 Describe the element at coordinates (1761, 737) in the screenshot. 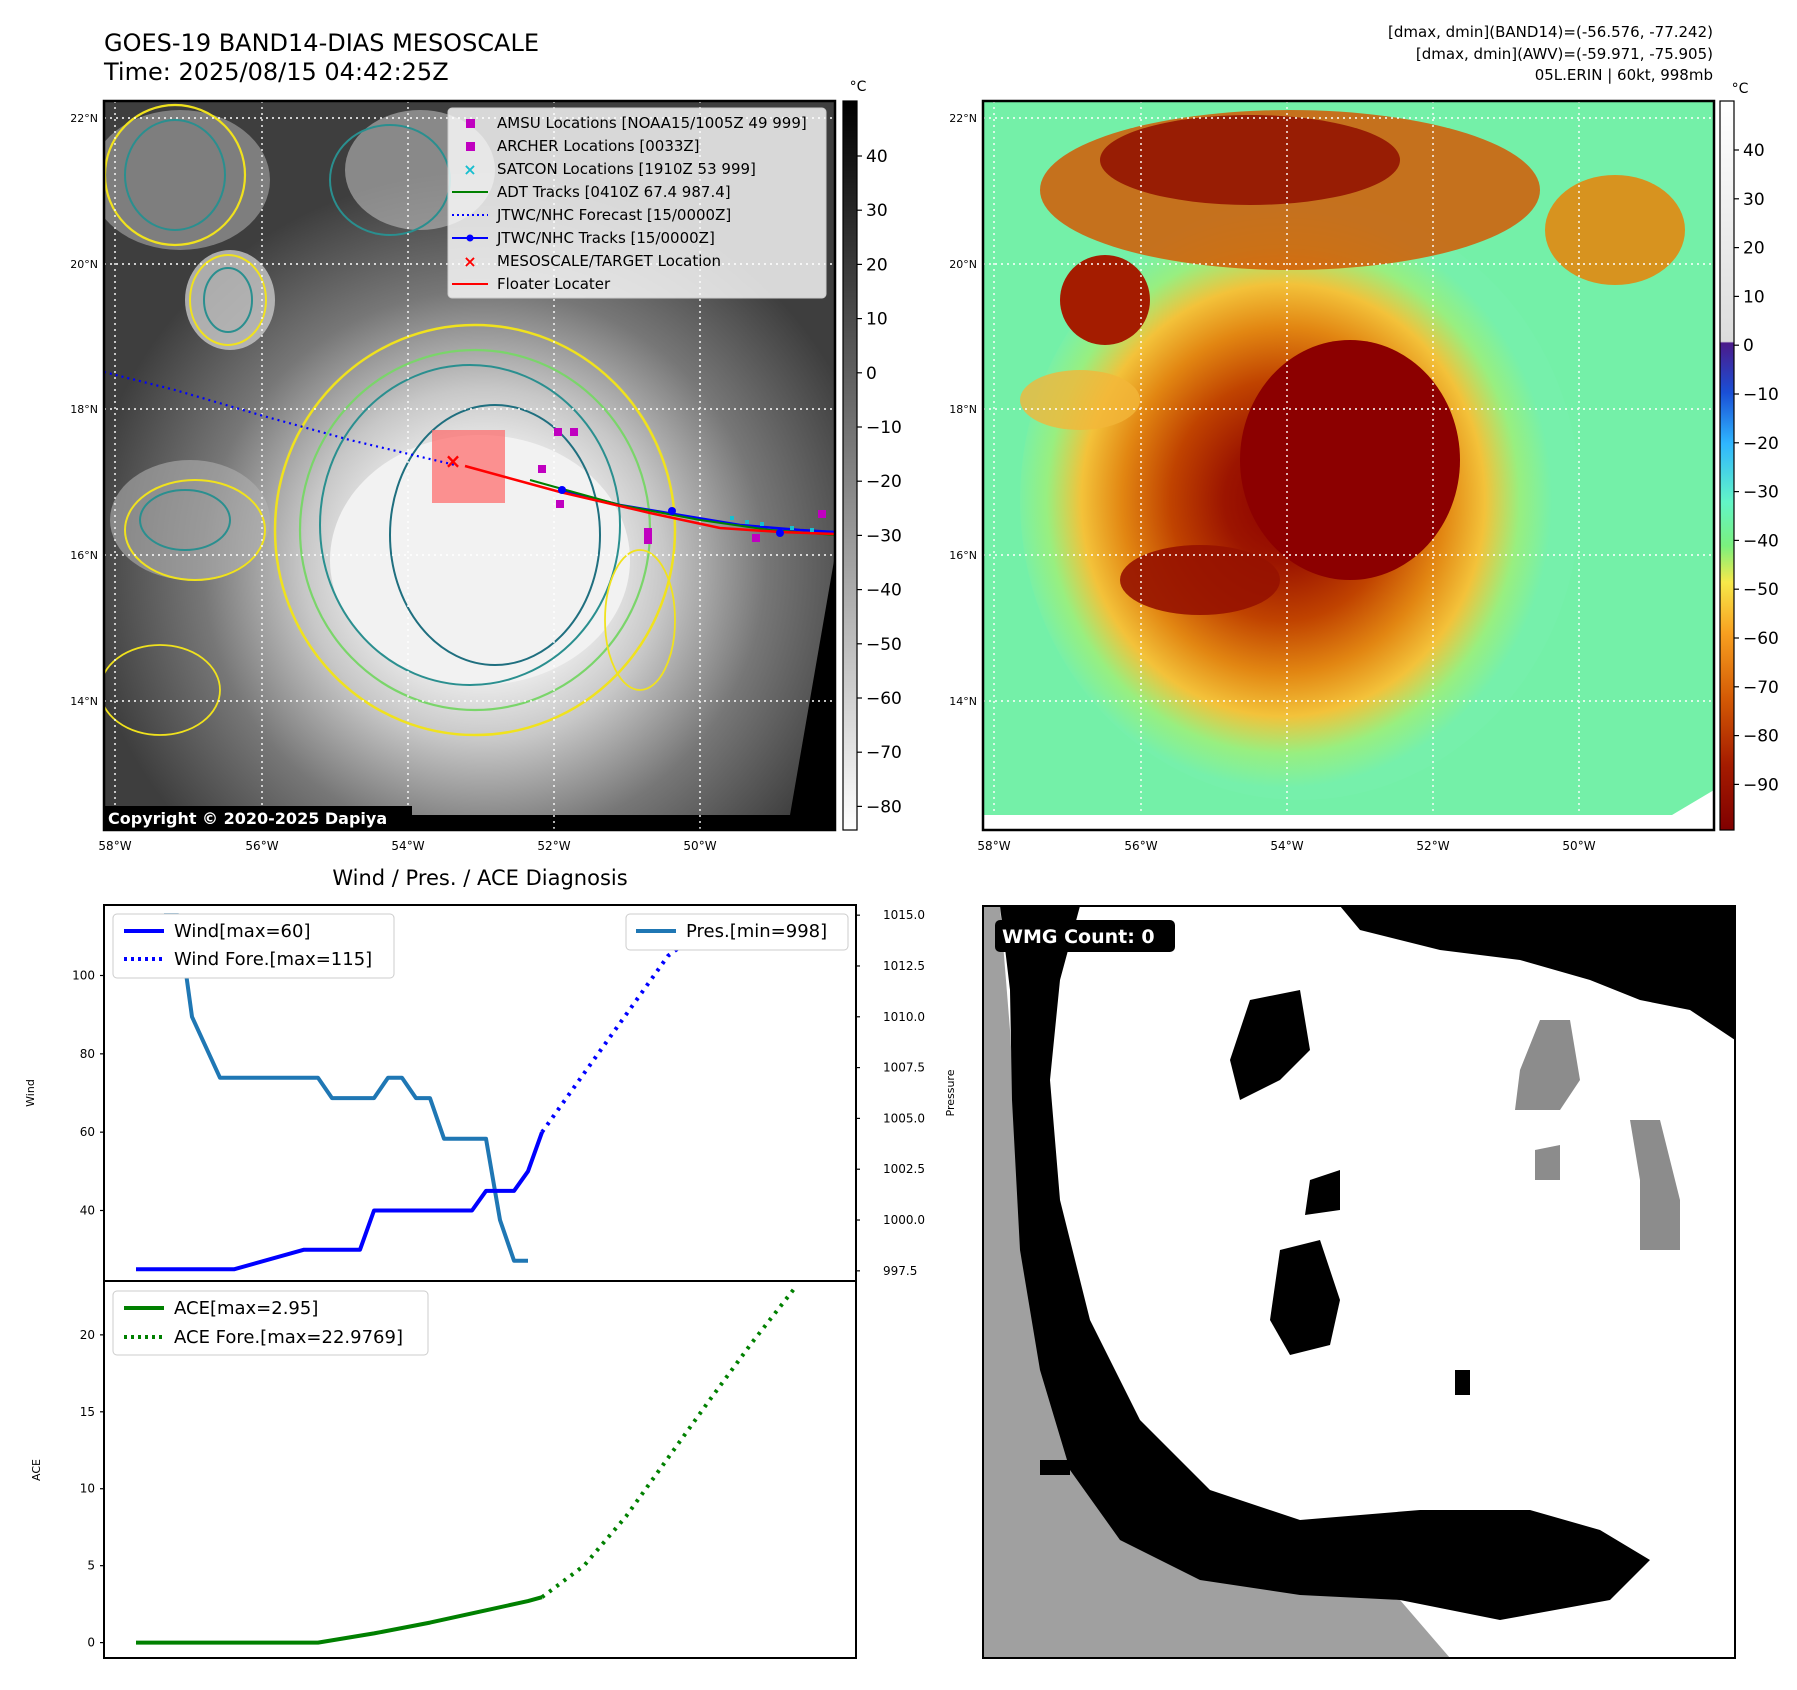

I see `color-colorbar-tick-label: −80` at that location.